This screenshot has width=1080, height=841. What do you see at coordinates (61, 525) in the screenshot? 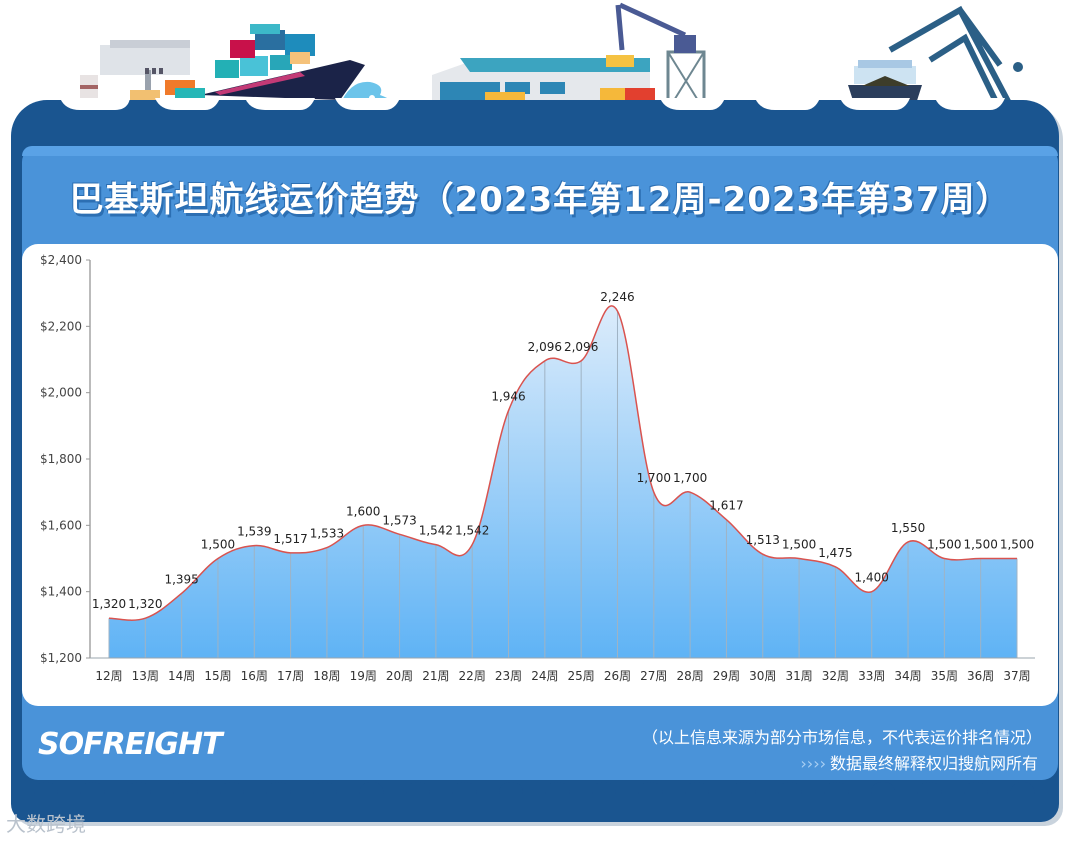
I see `y-tick-label: $1,600` at bounding box center [61, 525].